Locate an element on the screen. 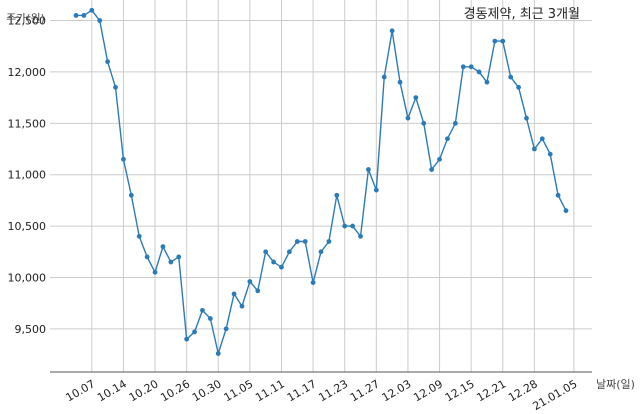 This screenshot has height=414, width=640. x-tick-label: 11.27 is located at coordinates (365, 390).